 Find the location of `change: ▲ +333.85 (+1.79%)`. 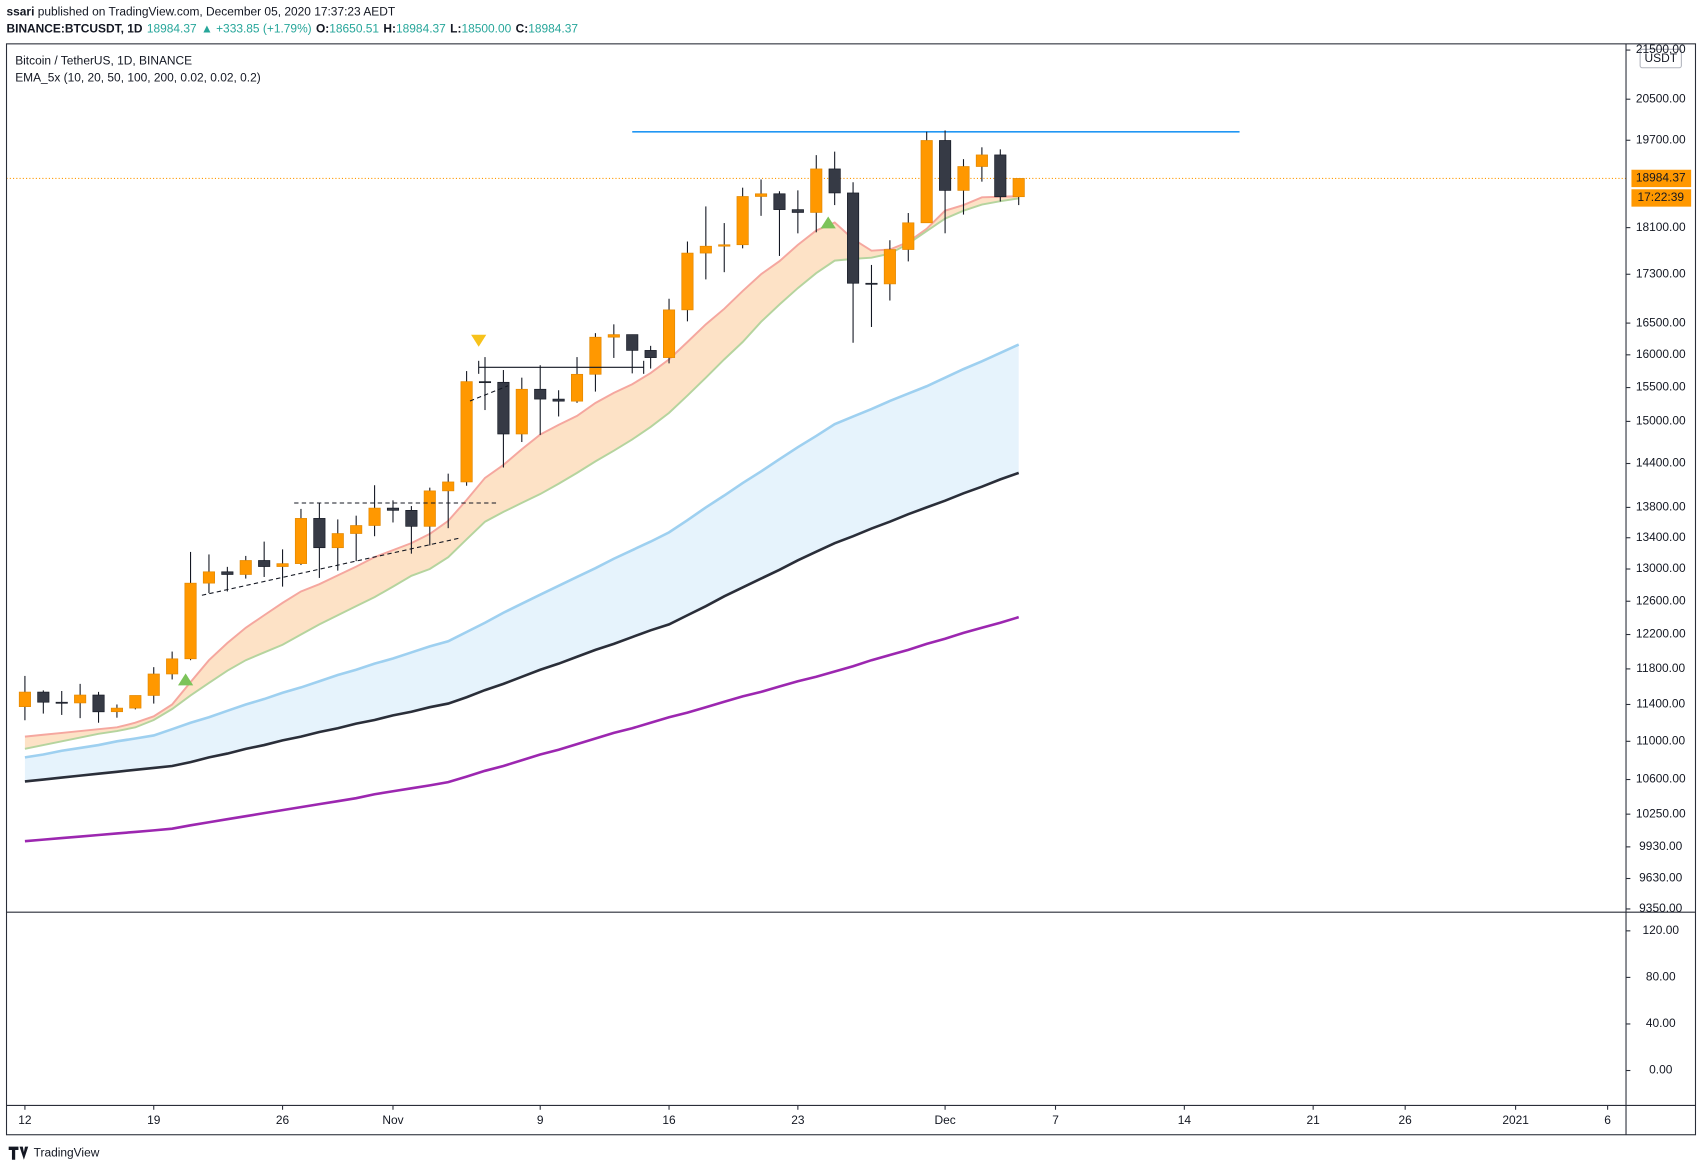

change: ▲ +333.85 (+1.79%) is located at coordinates (256, 29).